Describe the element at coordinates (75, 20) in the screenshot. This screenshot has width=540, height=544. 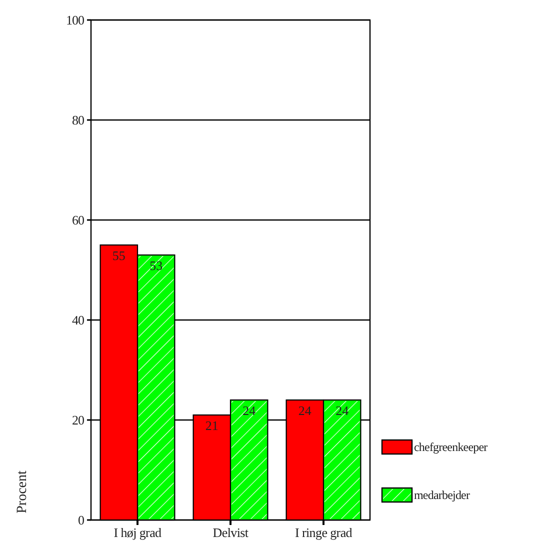
I see `y-tick-label: 100` at that location.